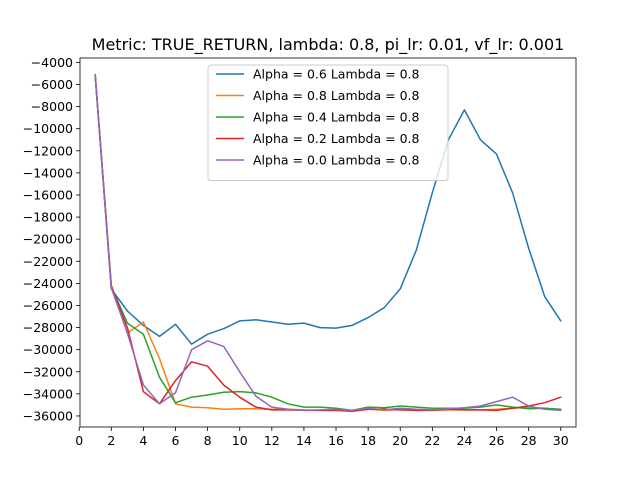  Describe the element at coordinates (432, 440) in the screenshot. I see `x-tick-label: 22` at that location.